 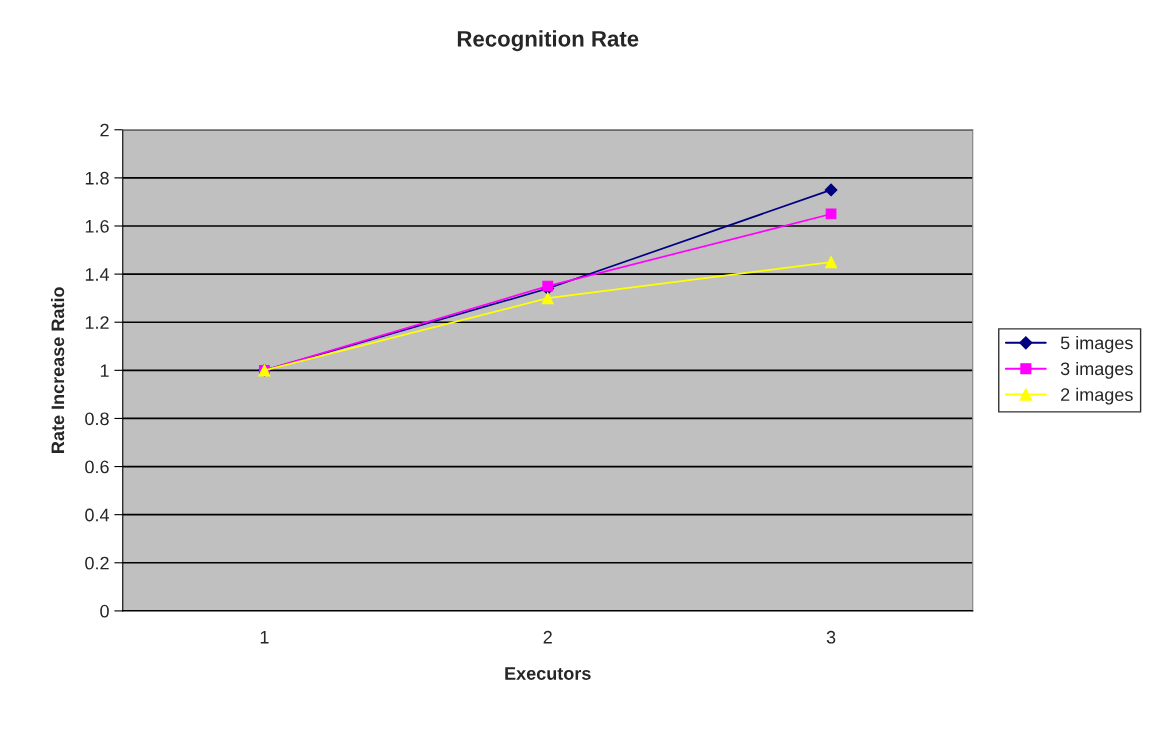 What do you see at coordinates (104, 611) in the screenshot?
I see `y-tick-label: 0` at bounding box center [104, 611].